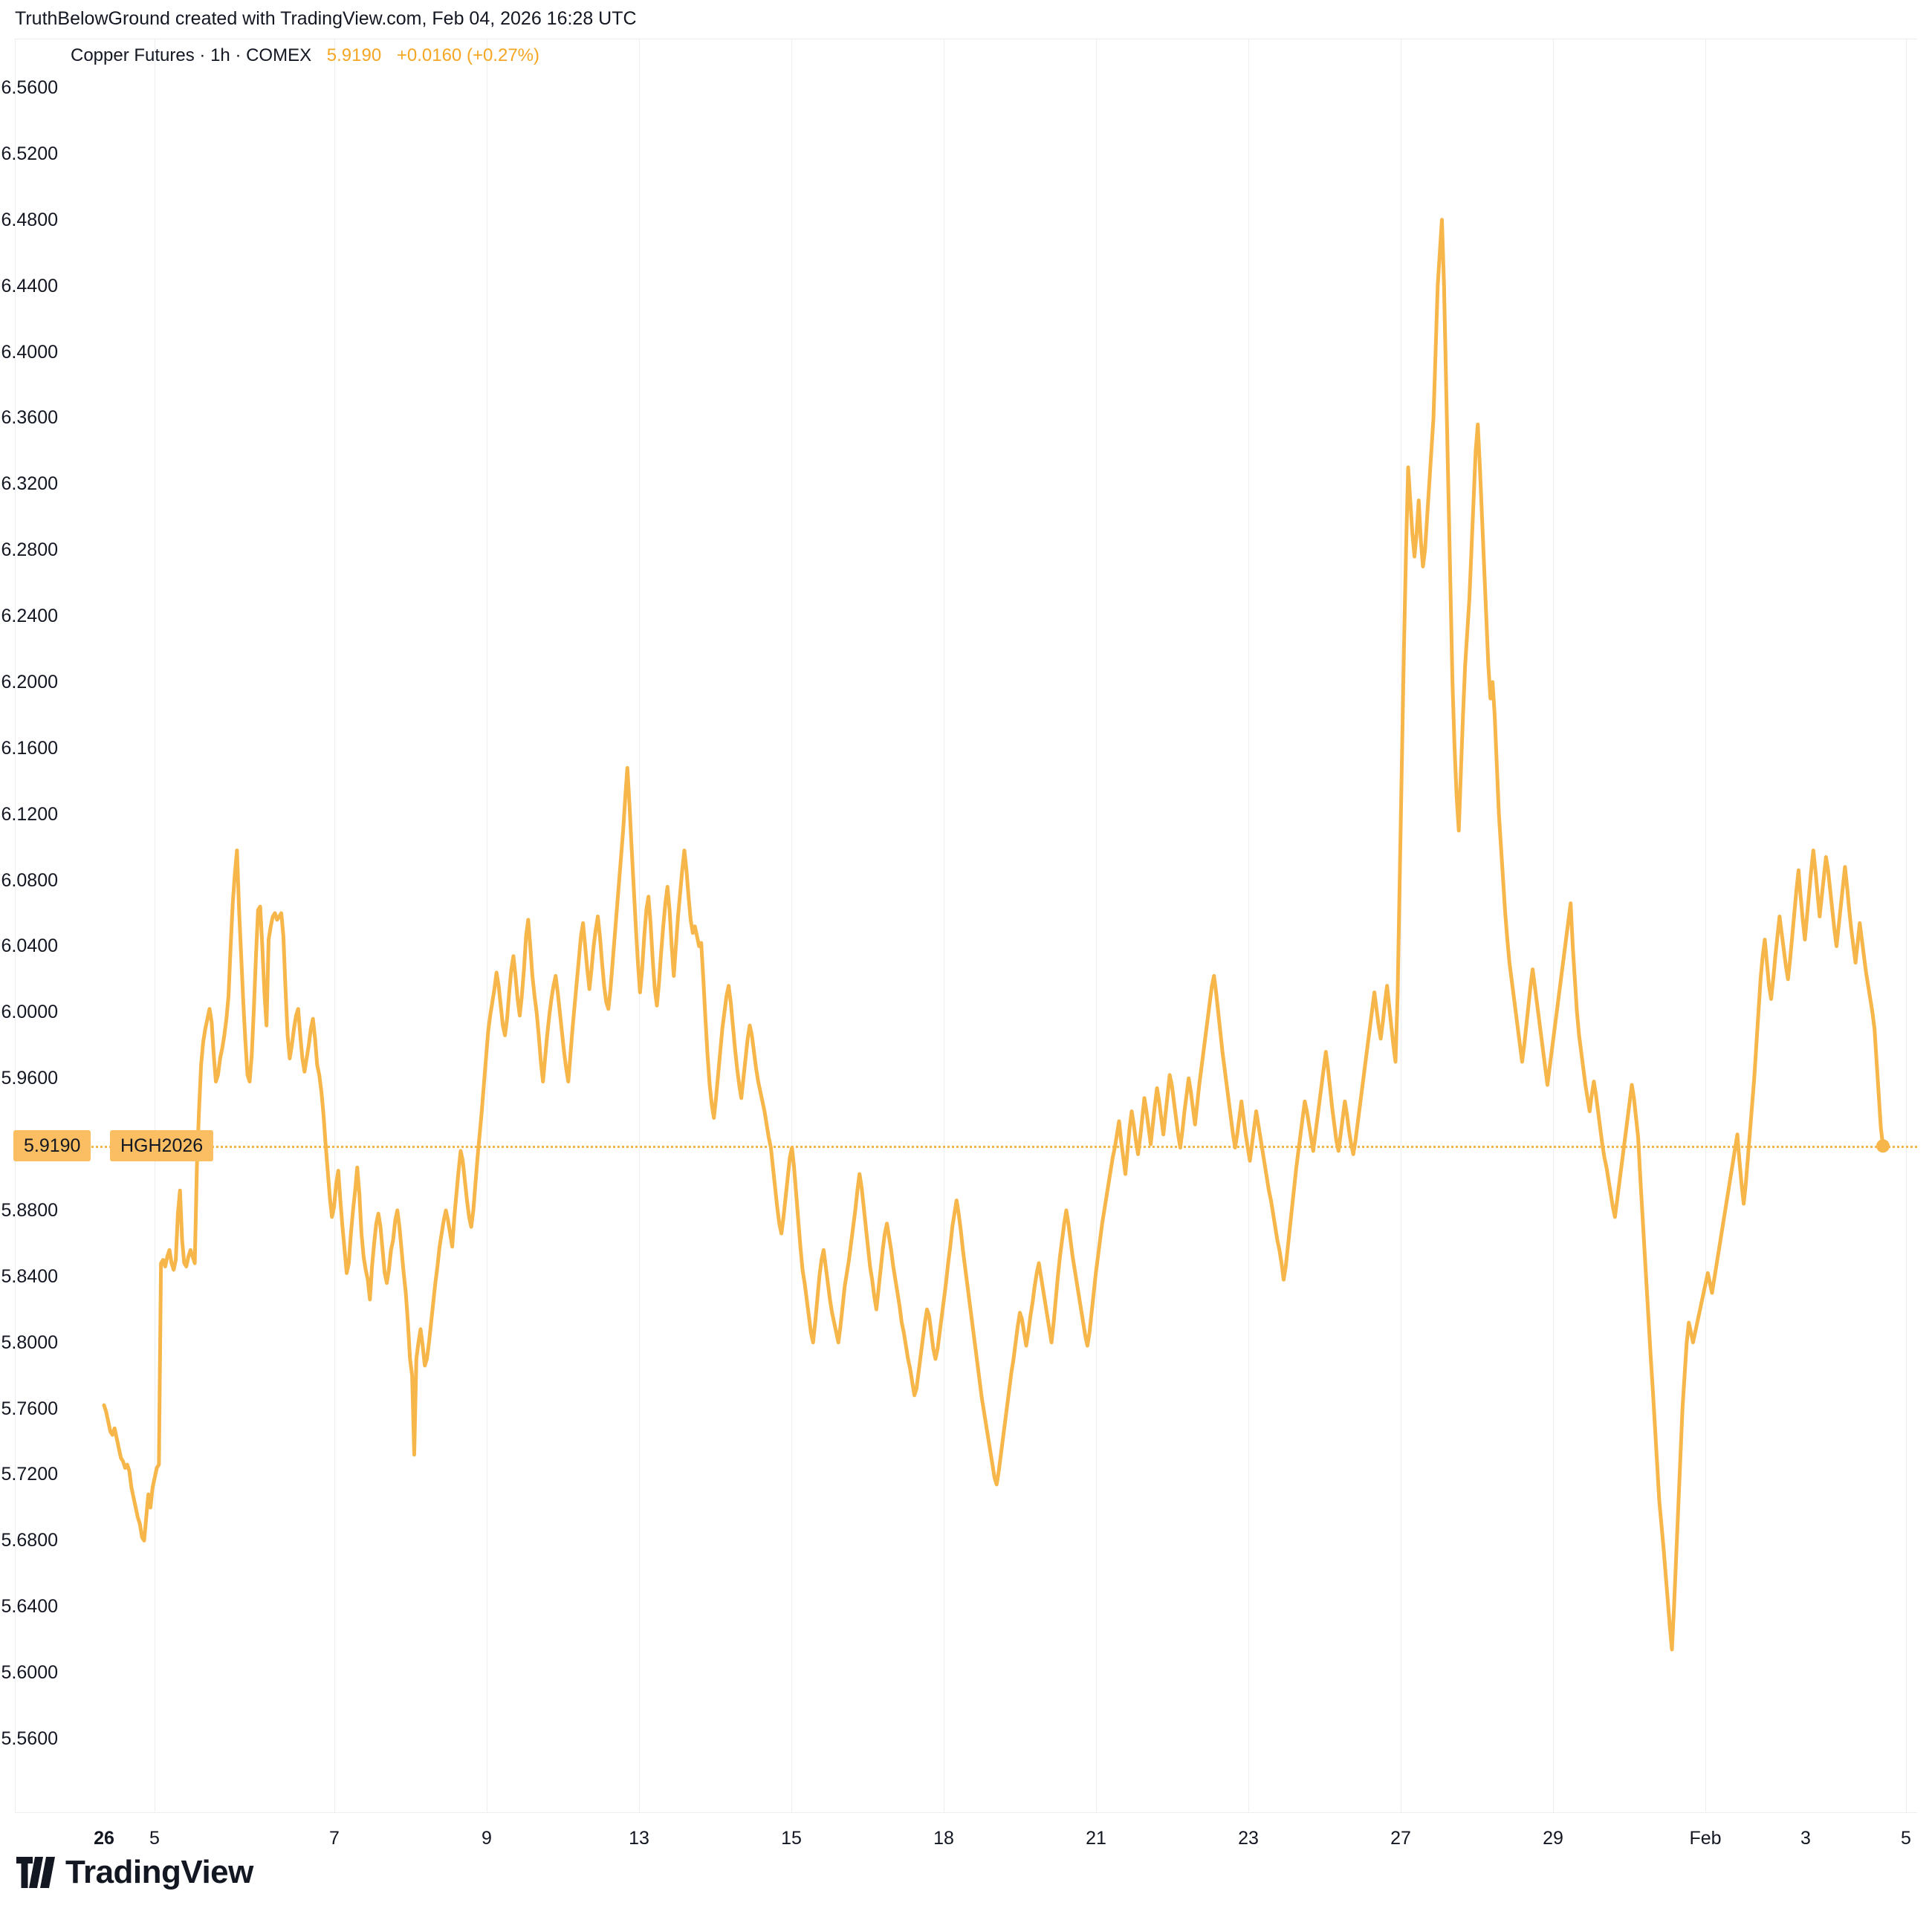 The height and width of the screenshot is (1917, 1932). I want to click on y-axis-tick-label: 6.5200, so click(29, 153).